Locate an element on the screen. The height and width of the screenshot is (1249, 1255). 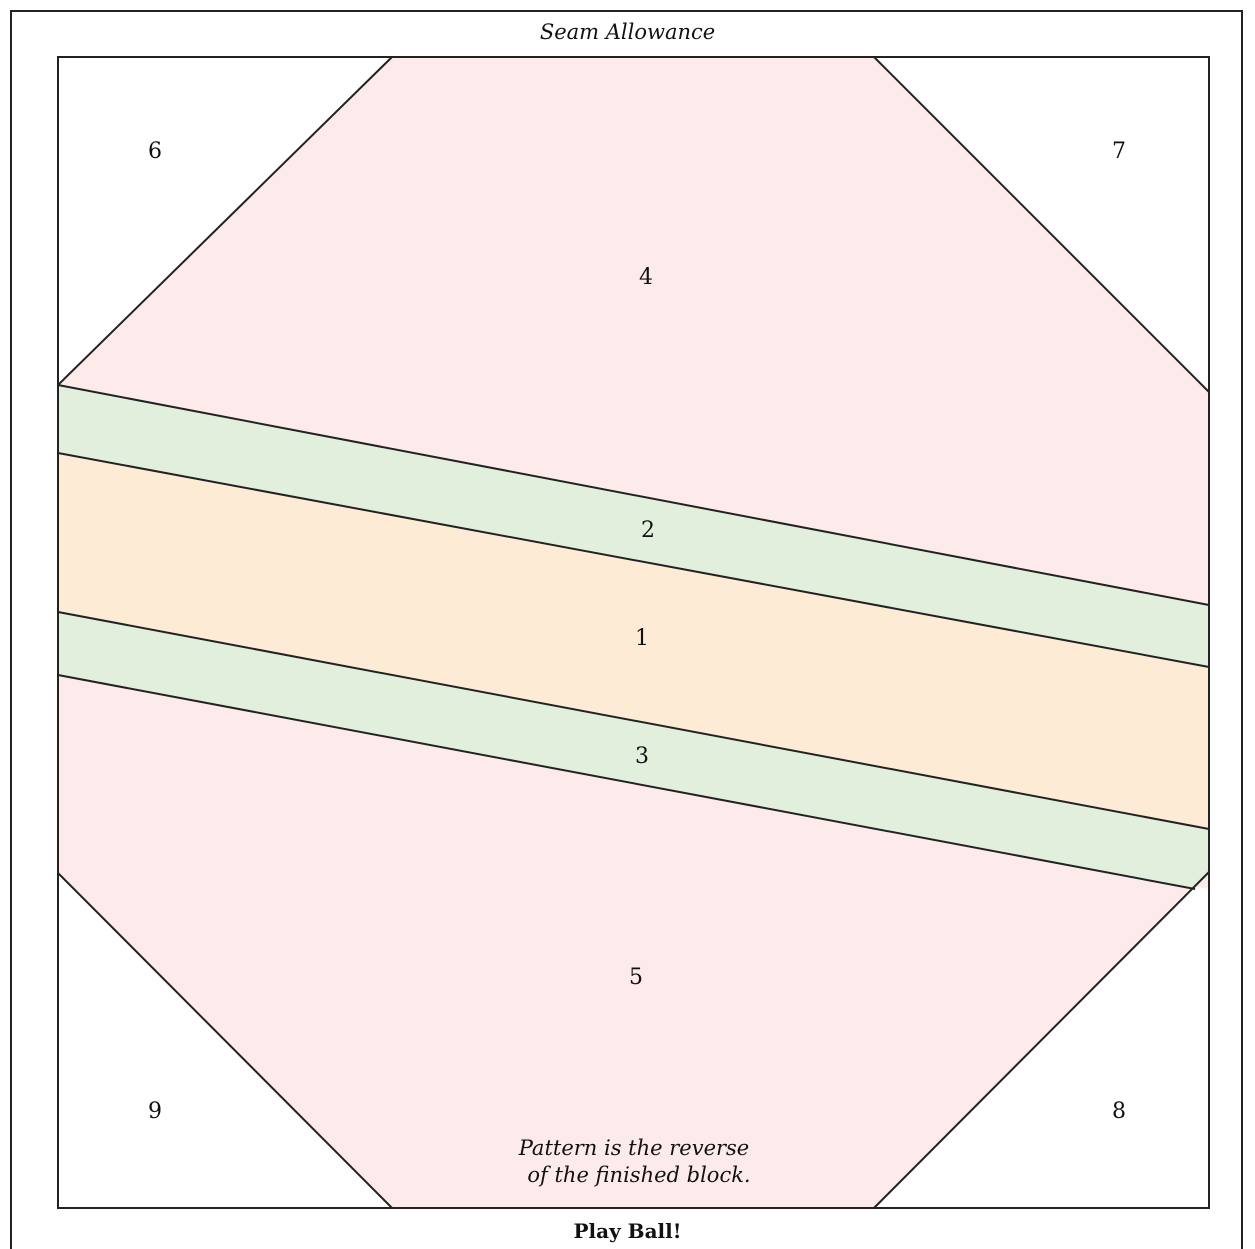
piece-label-4: 4 is located at coordinates (646, 277).